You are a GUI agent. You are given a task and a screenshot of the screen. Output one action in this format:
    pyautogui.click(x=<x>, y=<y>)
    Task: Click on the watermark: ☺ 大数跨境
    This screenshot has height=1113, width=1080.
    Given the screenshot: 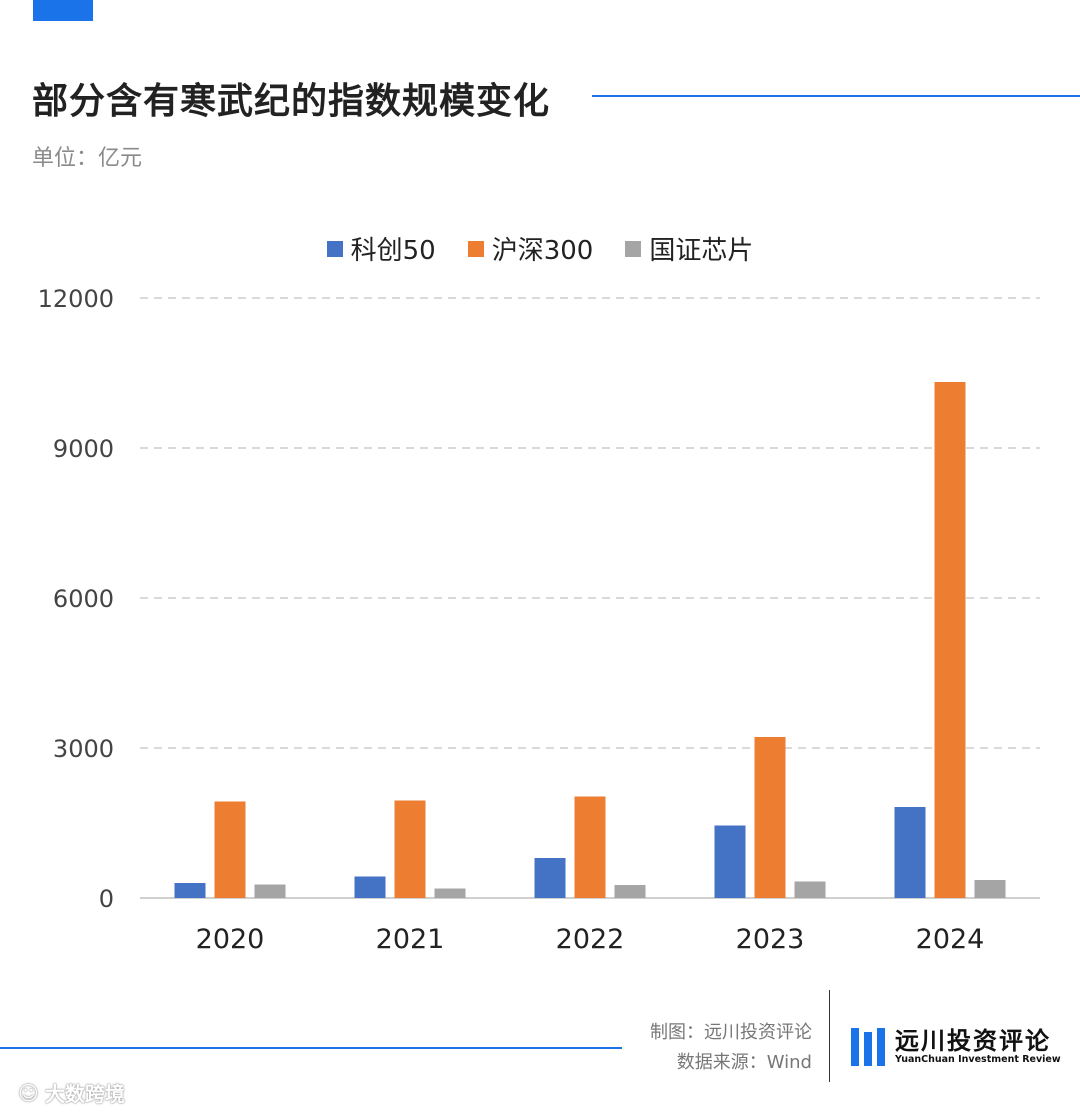 What is the action you would take?
    pyautogui.click(x=71, y=1092)
    